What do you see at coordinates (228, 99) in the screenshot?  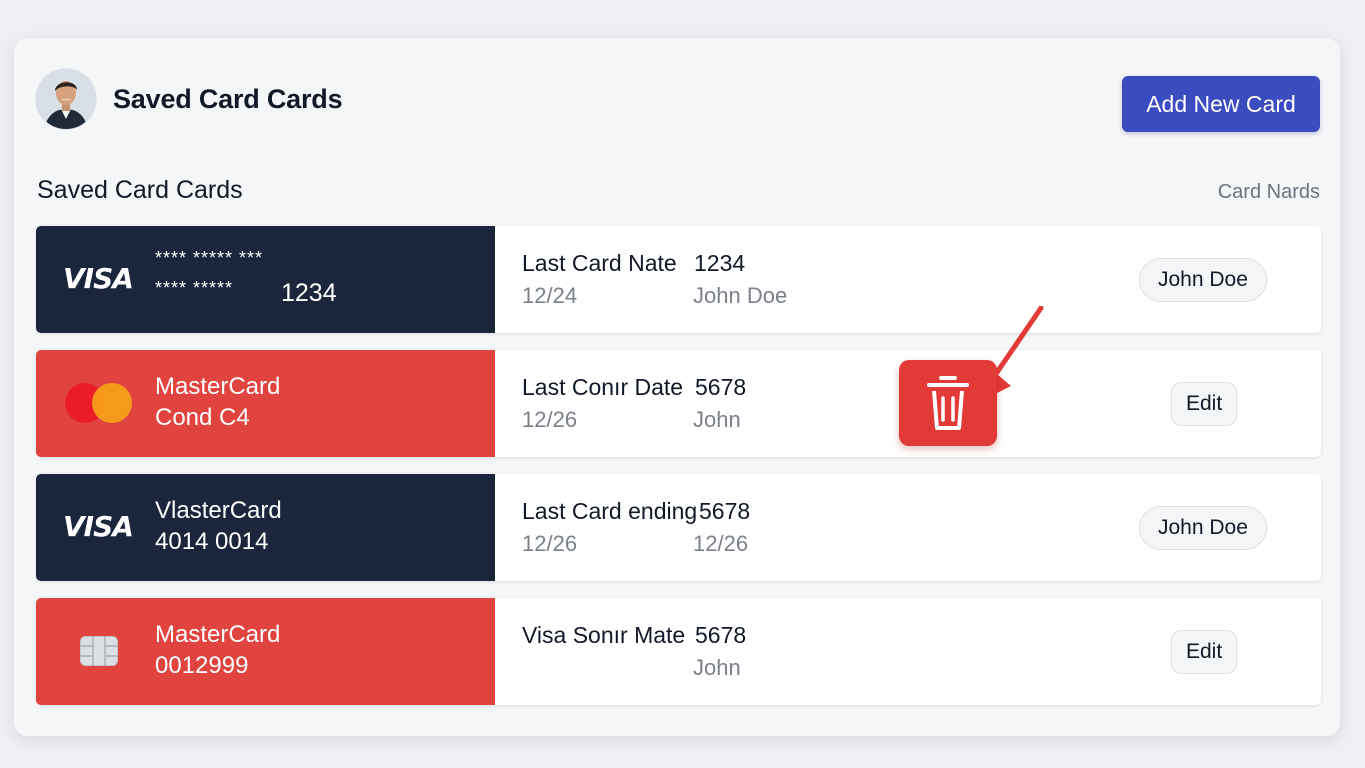 I see `page-title: Saved Card Cards` at bounding box center [228, 99].